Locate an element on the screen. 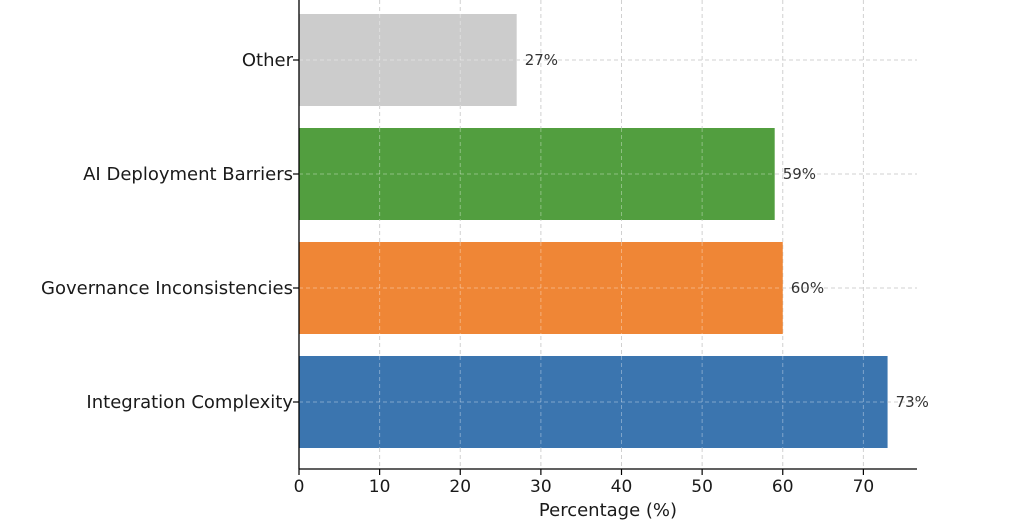  x-tick-label: 30 is located at coordinates (541, 487).